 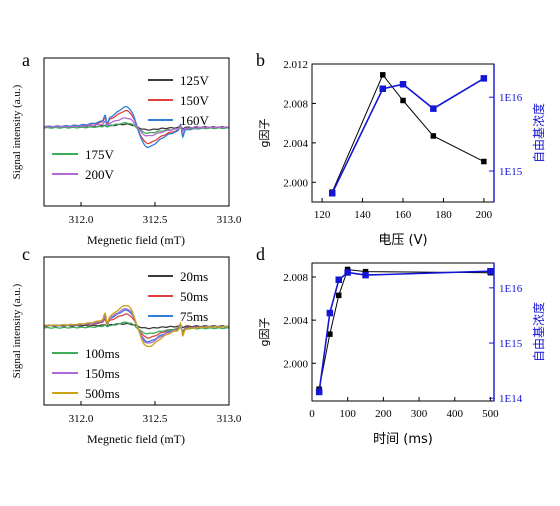 What do you see at coordinates (419, 414) in the screenshot?
I see `x-tick-label: 300` at bounding box center [419, 414].